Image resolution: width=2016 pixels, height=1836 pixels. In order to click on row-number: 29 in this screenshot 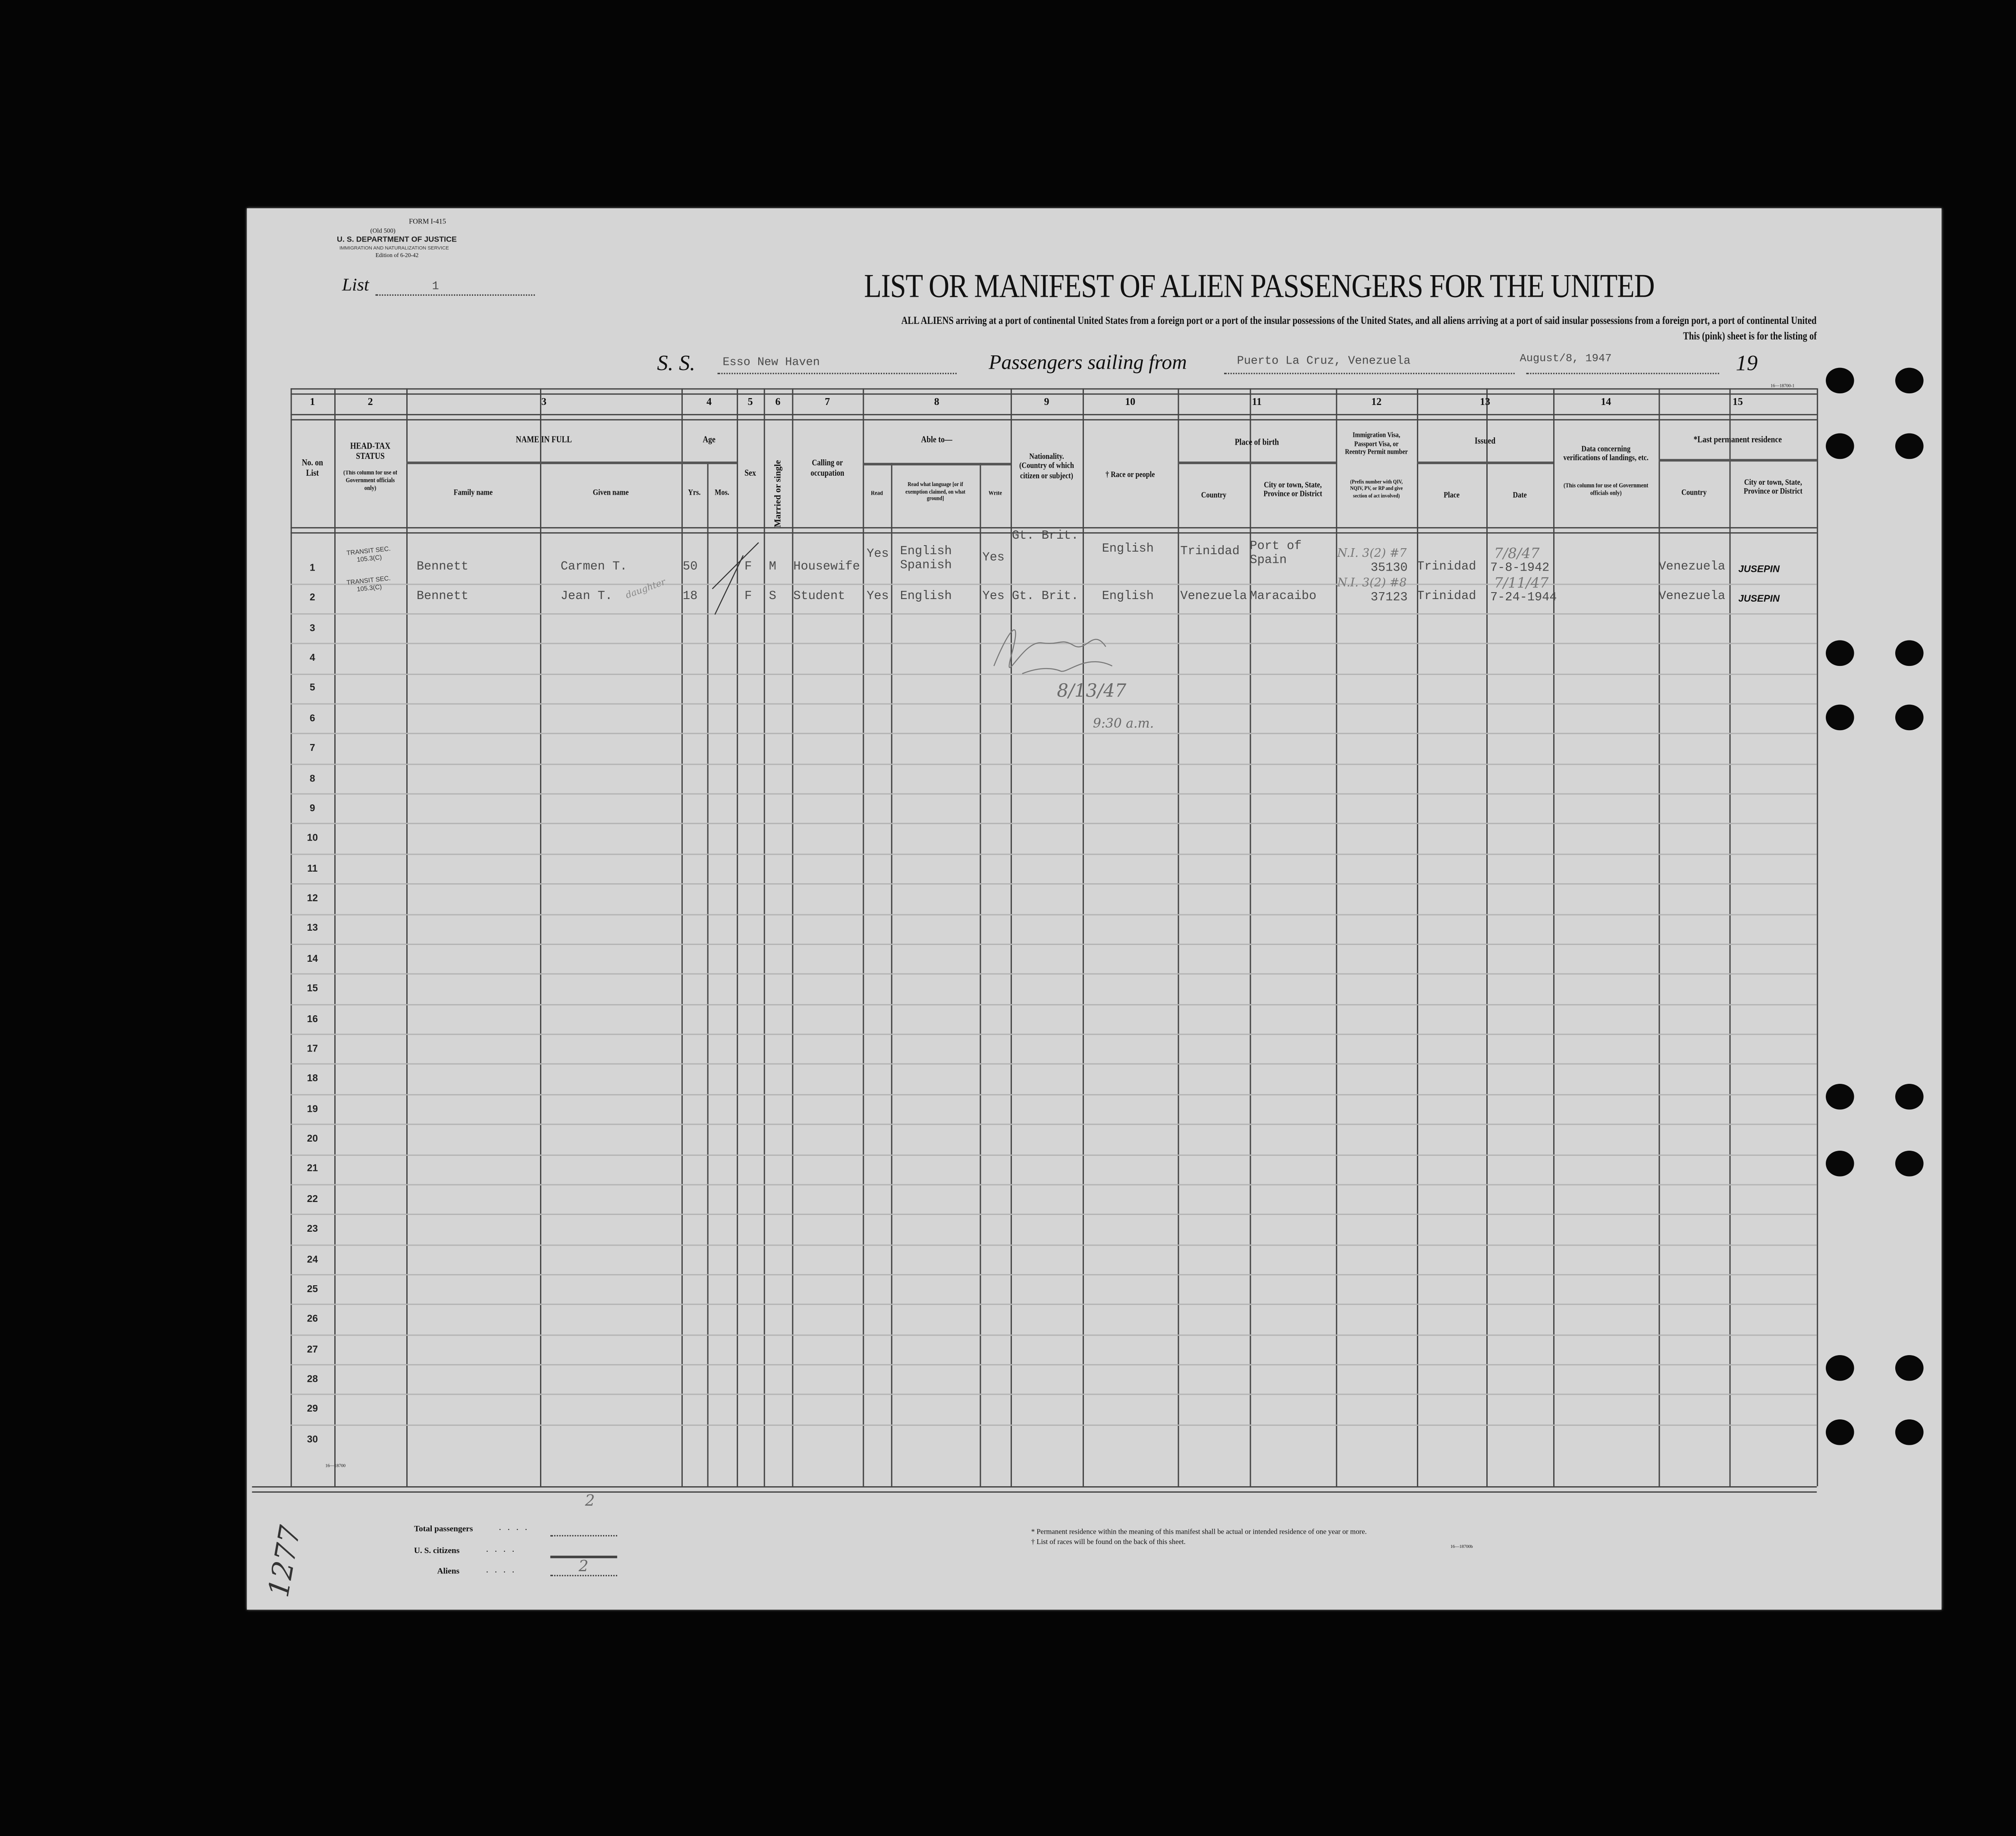, I will do `click(312, 1409)`.